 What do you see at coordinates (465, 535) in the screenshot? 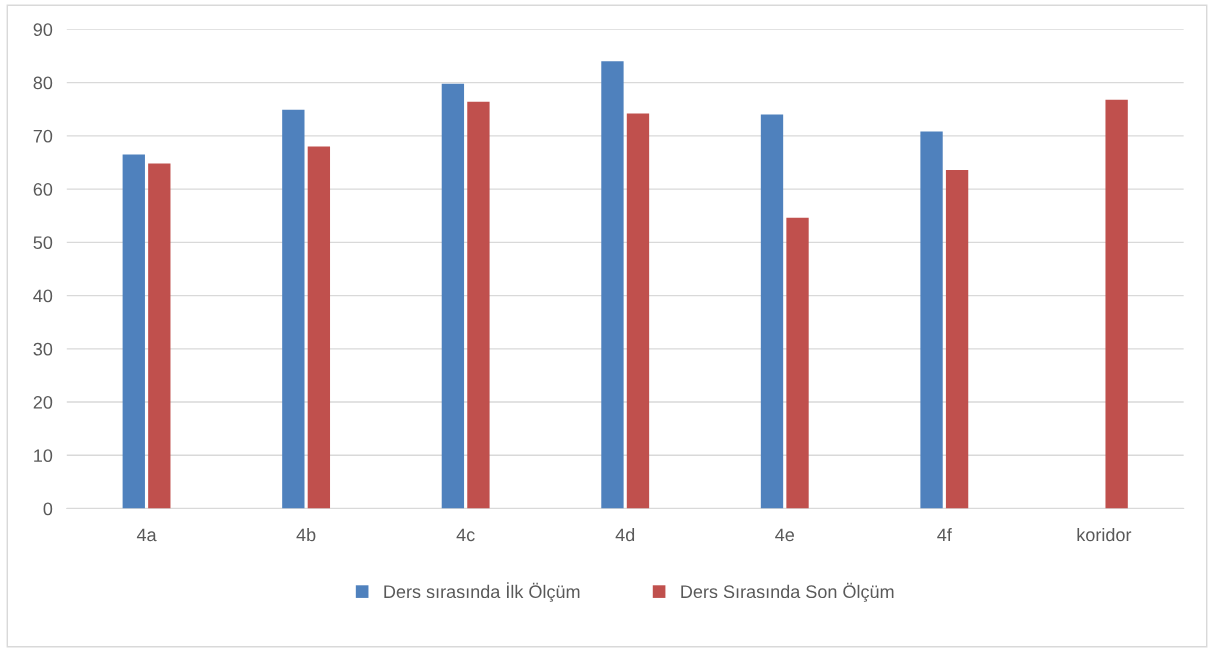
I see `x-tick-label: 4c` at bounding box center [465, 535].